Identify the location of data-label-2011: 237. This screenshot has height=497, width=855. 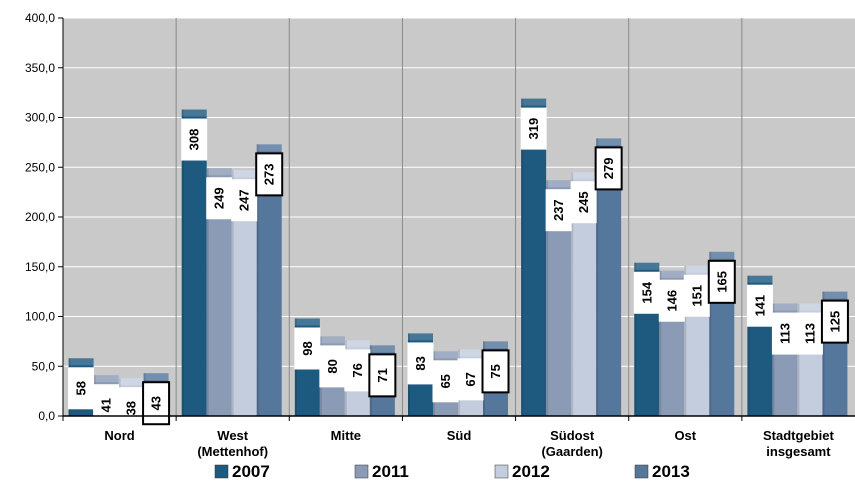
(558, 210).